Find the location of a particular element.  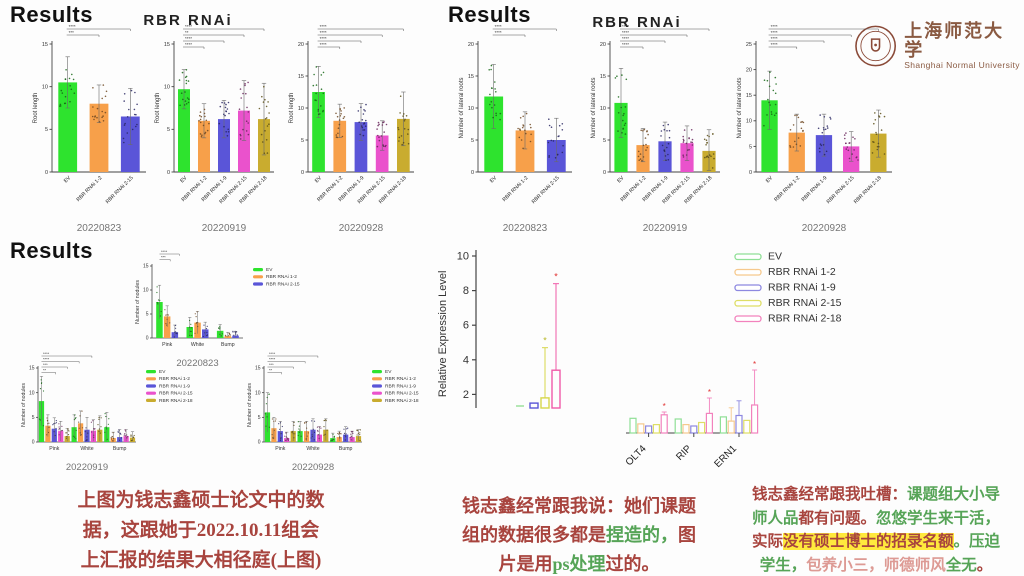

chart-group-title-root-length: RBR RNAi is located at coordinates (188, 20).